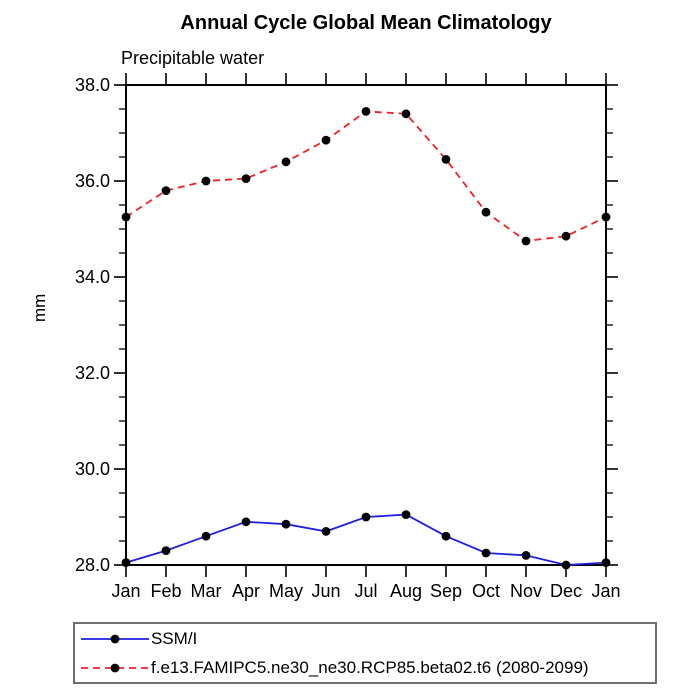 The image size is (700, 700). Describe the element at coordinates (526, 591) in the screenshot. I see `x-tick-label: Nov` at that location.